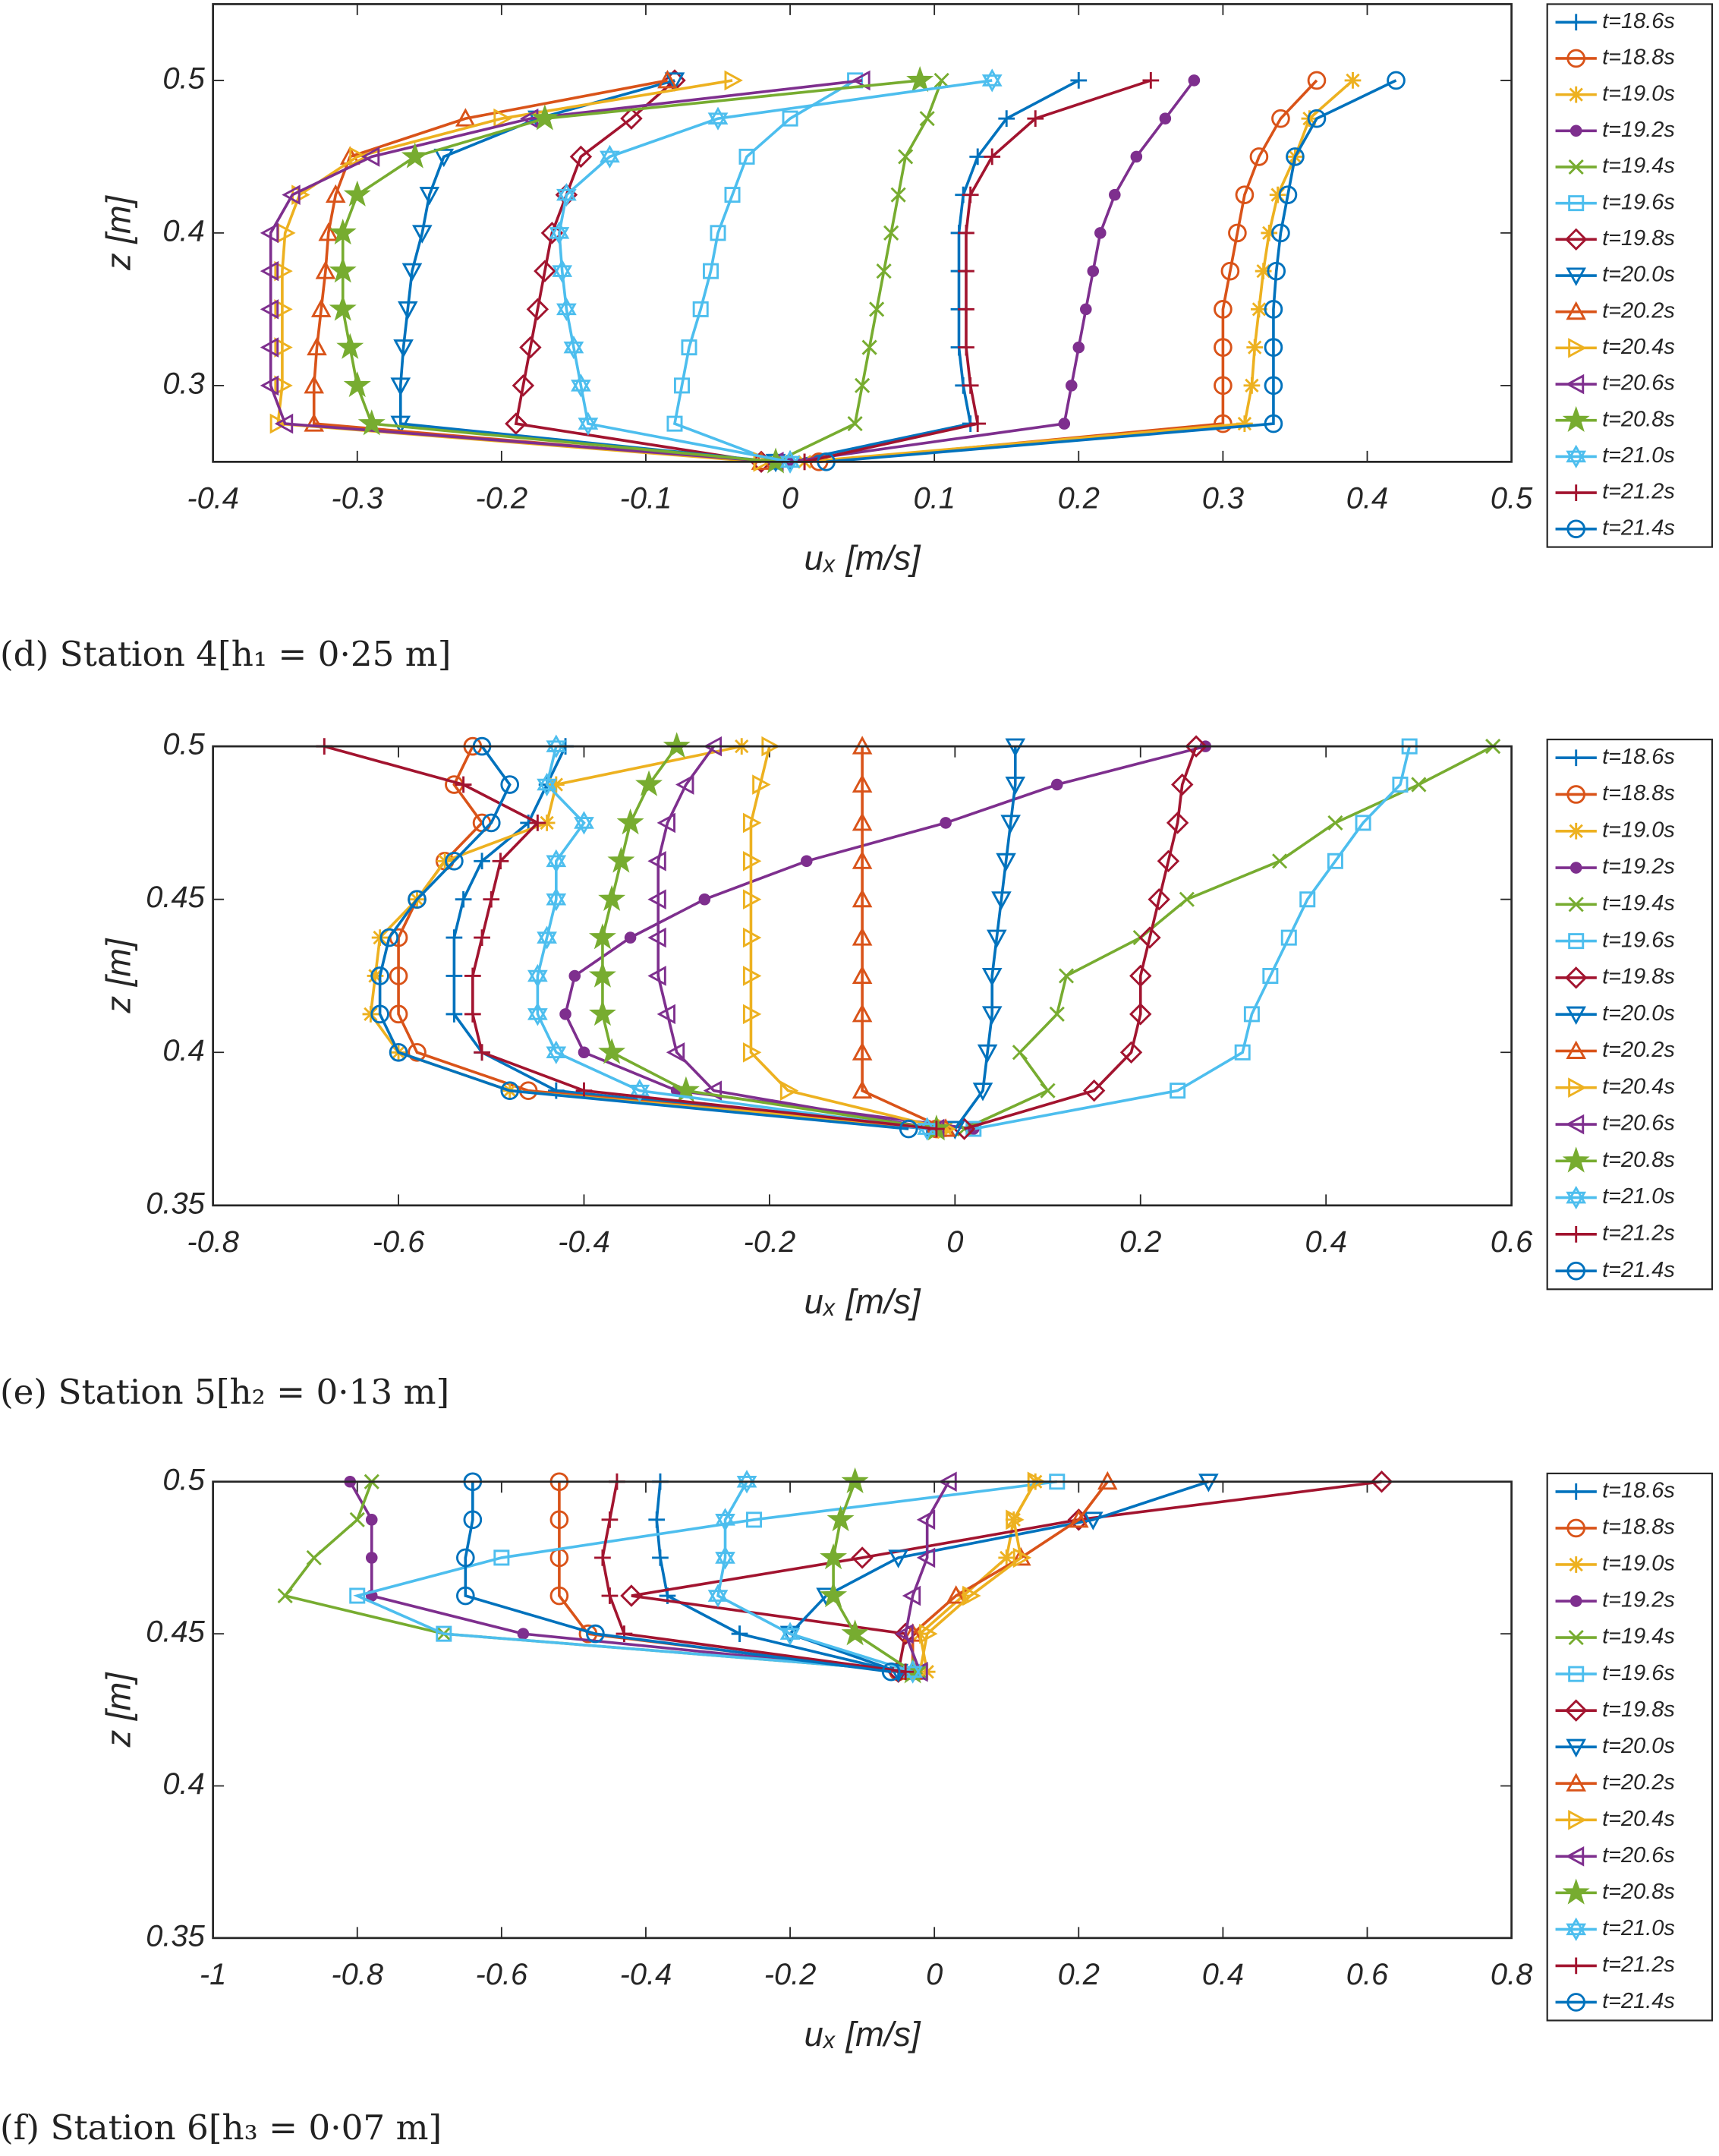  What do you see at coordinates (1079, 499) in the screenshot?
I see `x-tick-label: 0.2` at bounding box center [1079, 499].